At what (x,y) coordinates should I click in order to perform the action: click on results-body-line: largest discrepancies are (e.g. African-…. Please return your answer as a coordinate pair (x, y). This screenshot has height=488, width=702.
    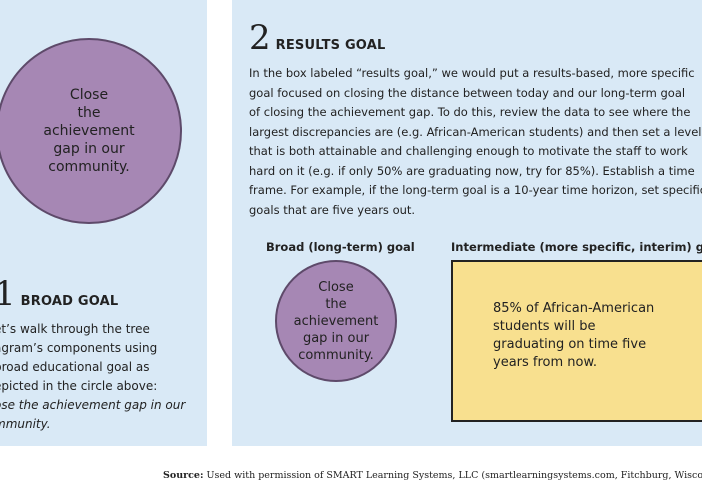
    Looking at the image, I should click on (475, 131).